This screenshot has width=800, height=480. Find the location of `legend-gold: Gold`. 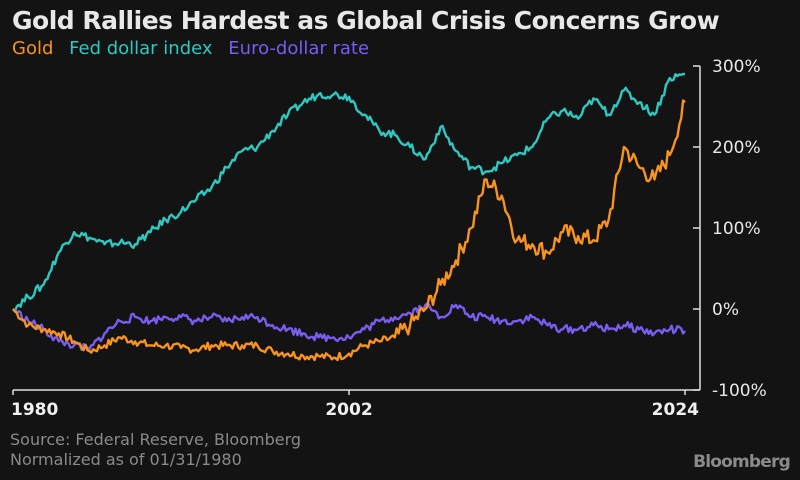

legend-gold: Gold is located at coordinates (33, 48).